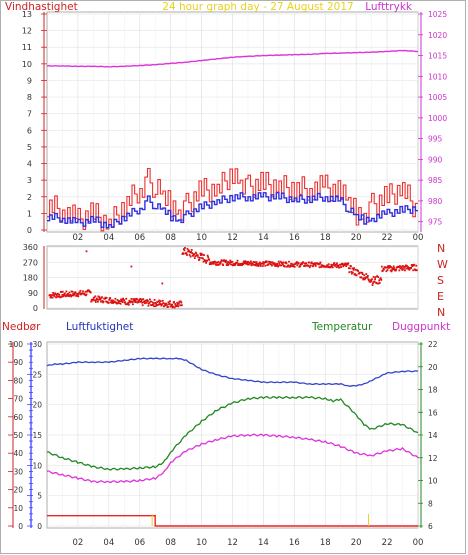  What do you see at coordinates (232, 521) in the screenshot?
I see `rain-line` at bounding box center [232, 521].